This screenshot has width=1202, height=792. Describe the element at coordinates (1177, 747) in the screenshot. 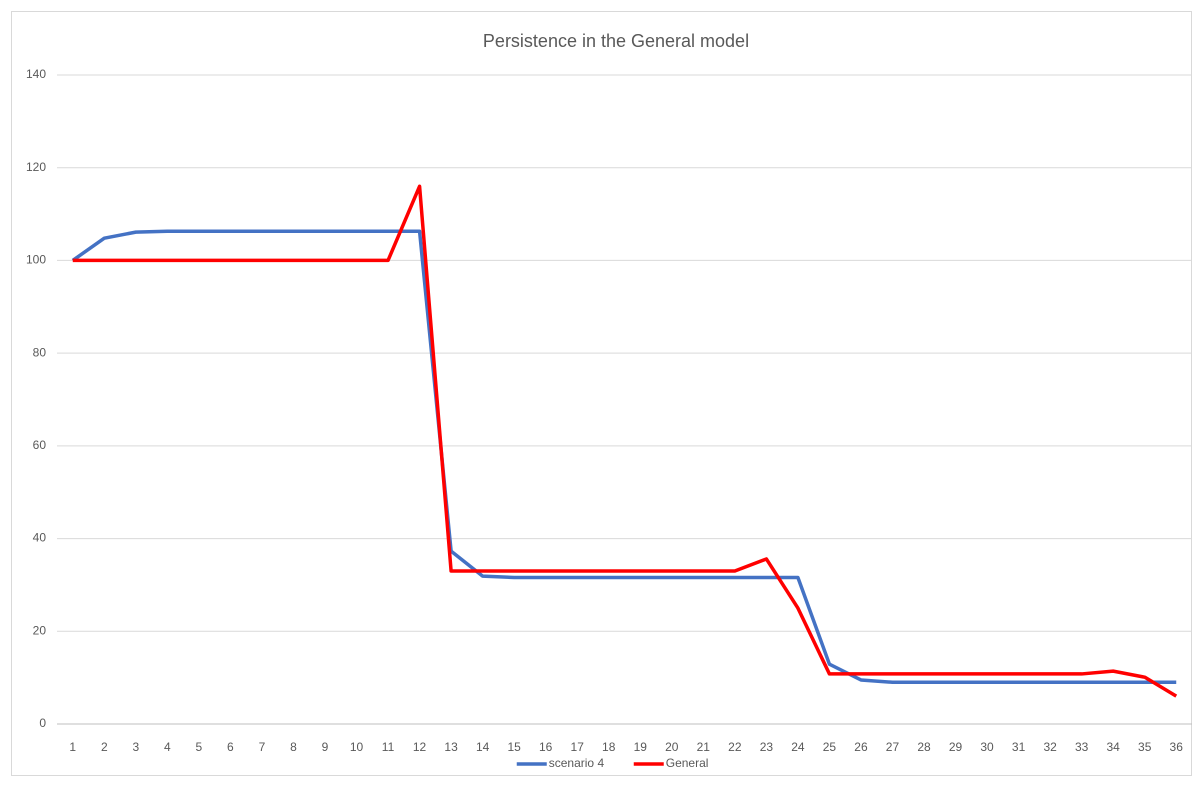

I see `x-tick-label: 36` at that location.